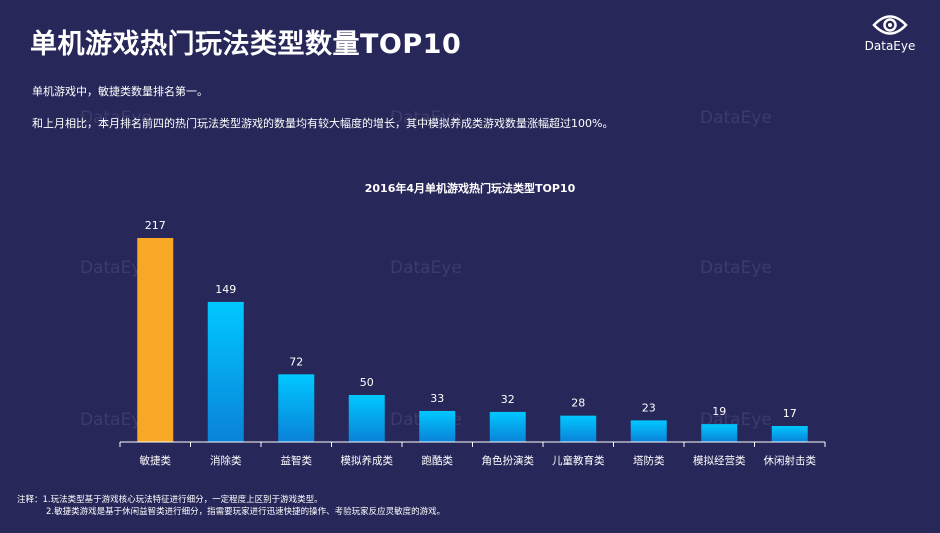 The height and width of the screenshot is (533, 940). What do you see at coordinates (508, 460) in the screenshot?
I see `x-tick-label: 角色扮演类` at bounding box center [508, 460].